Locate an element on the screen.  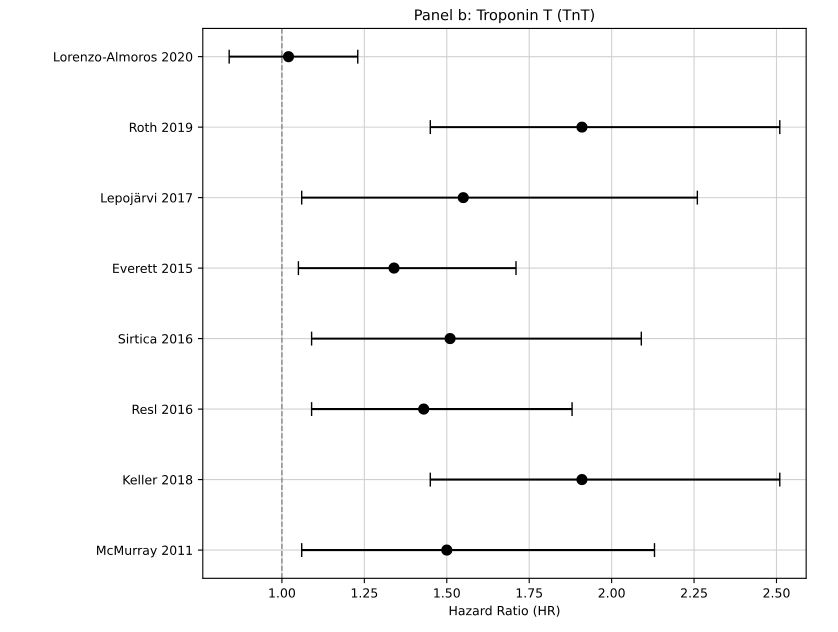
x-tick-label: 1.00 is located at coordinates (282, 593).